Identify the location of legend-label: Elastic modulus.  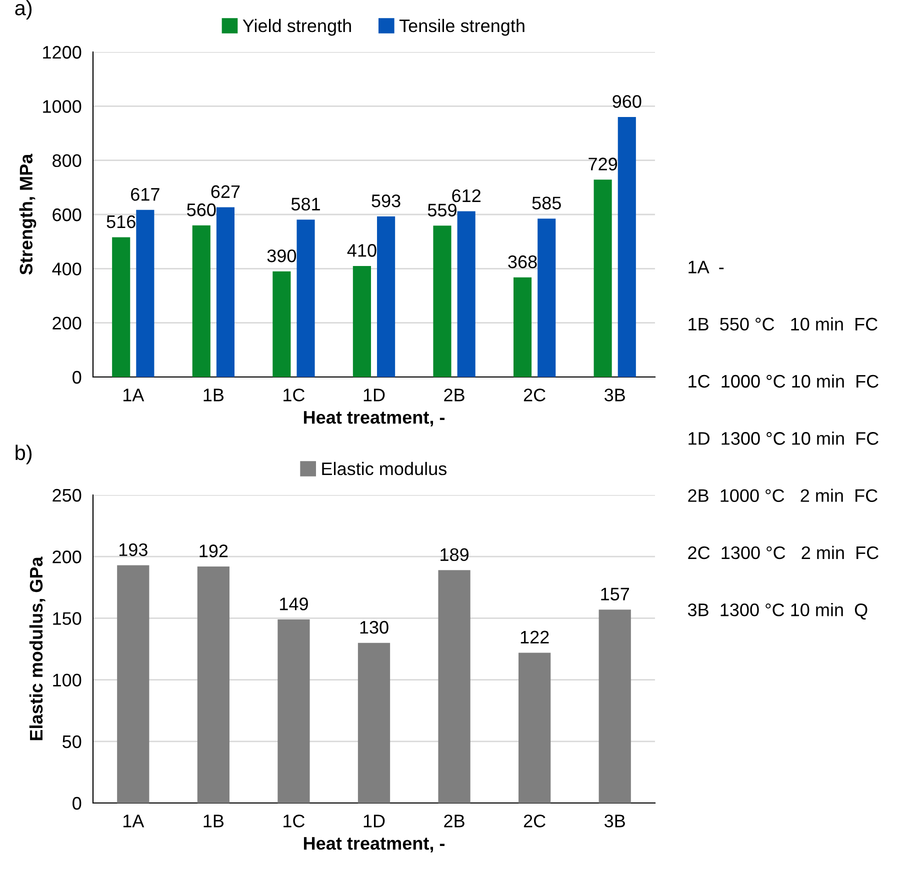
(384, 469).